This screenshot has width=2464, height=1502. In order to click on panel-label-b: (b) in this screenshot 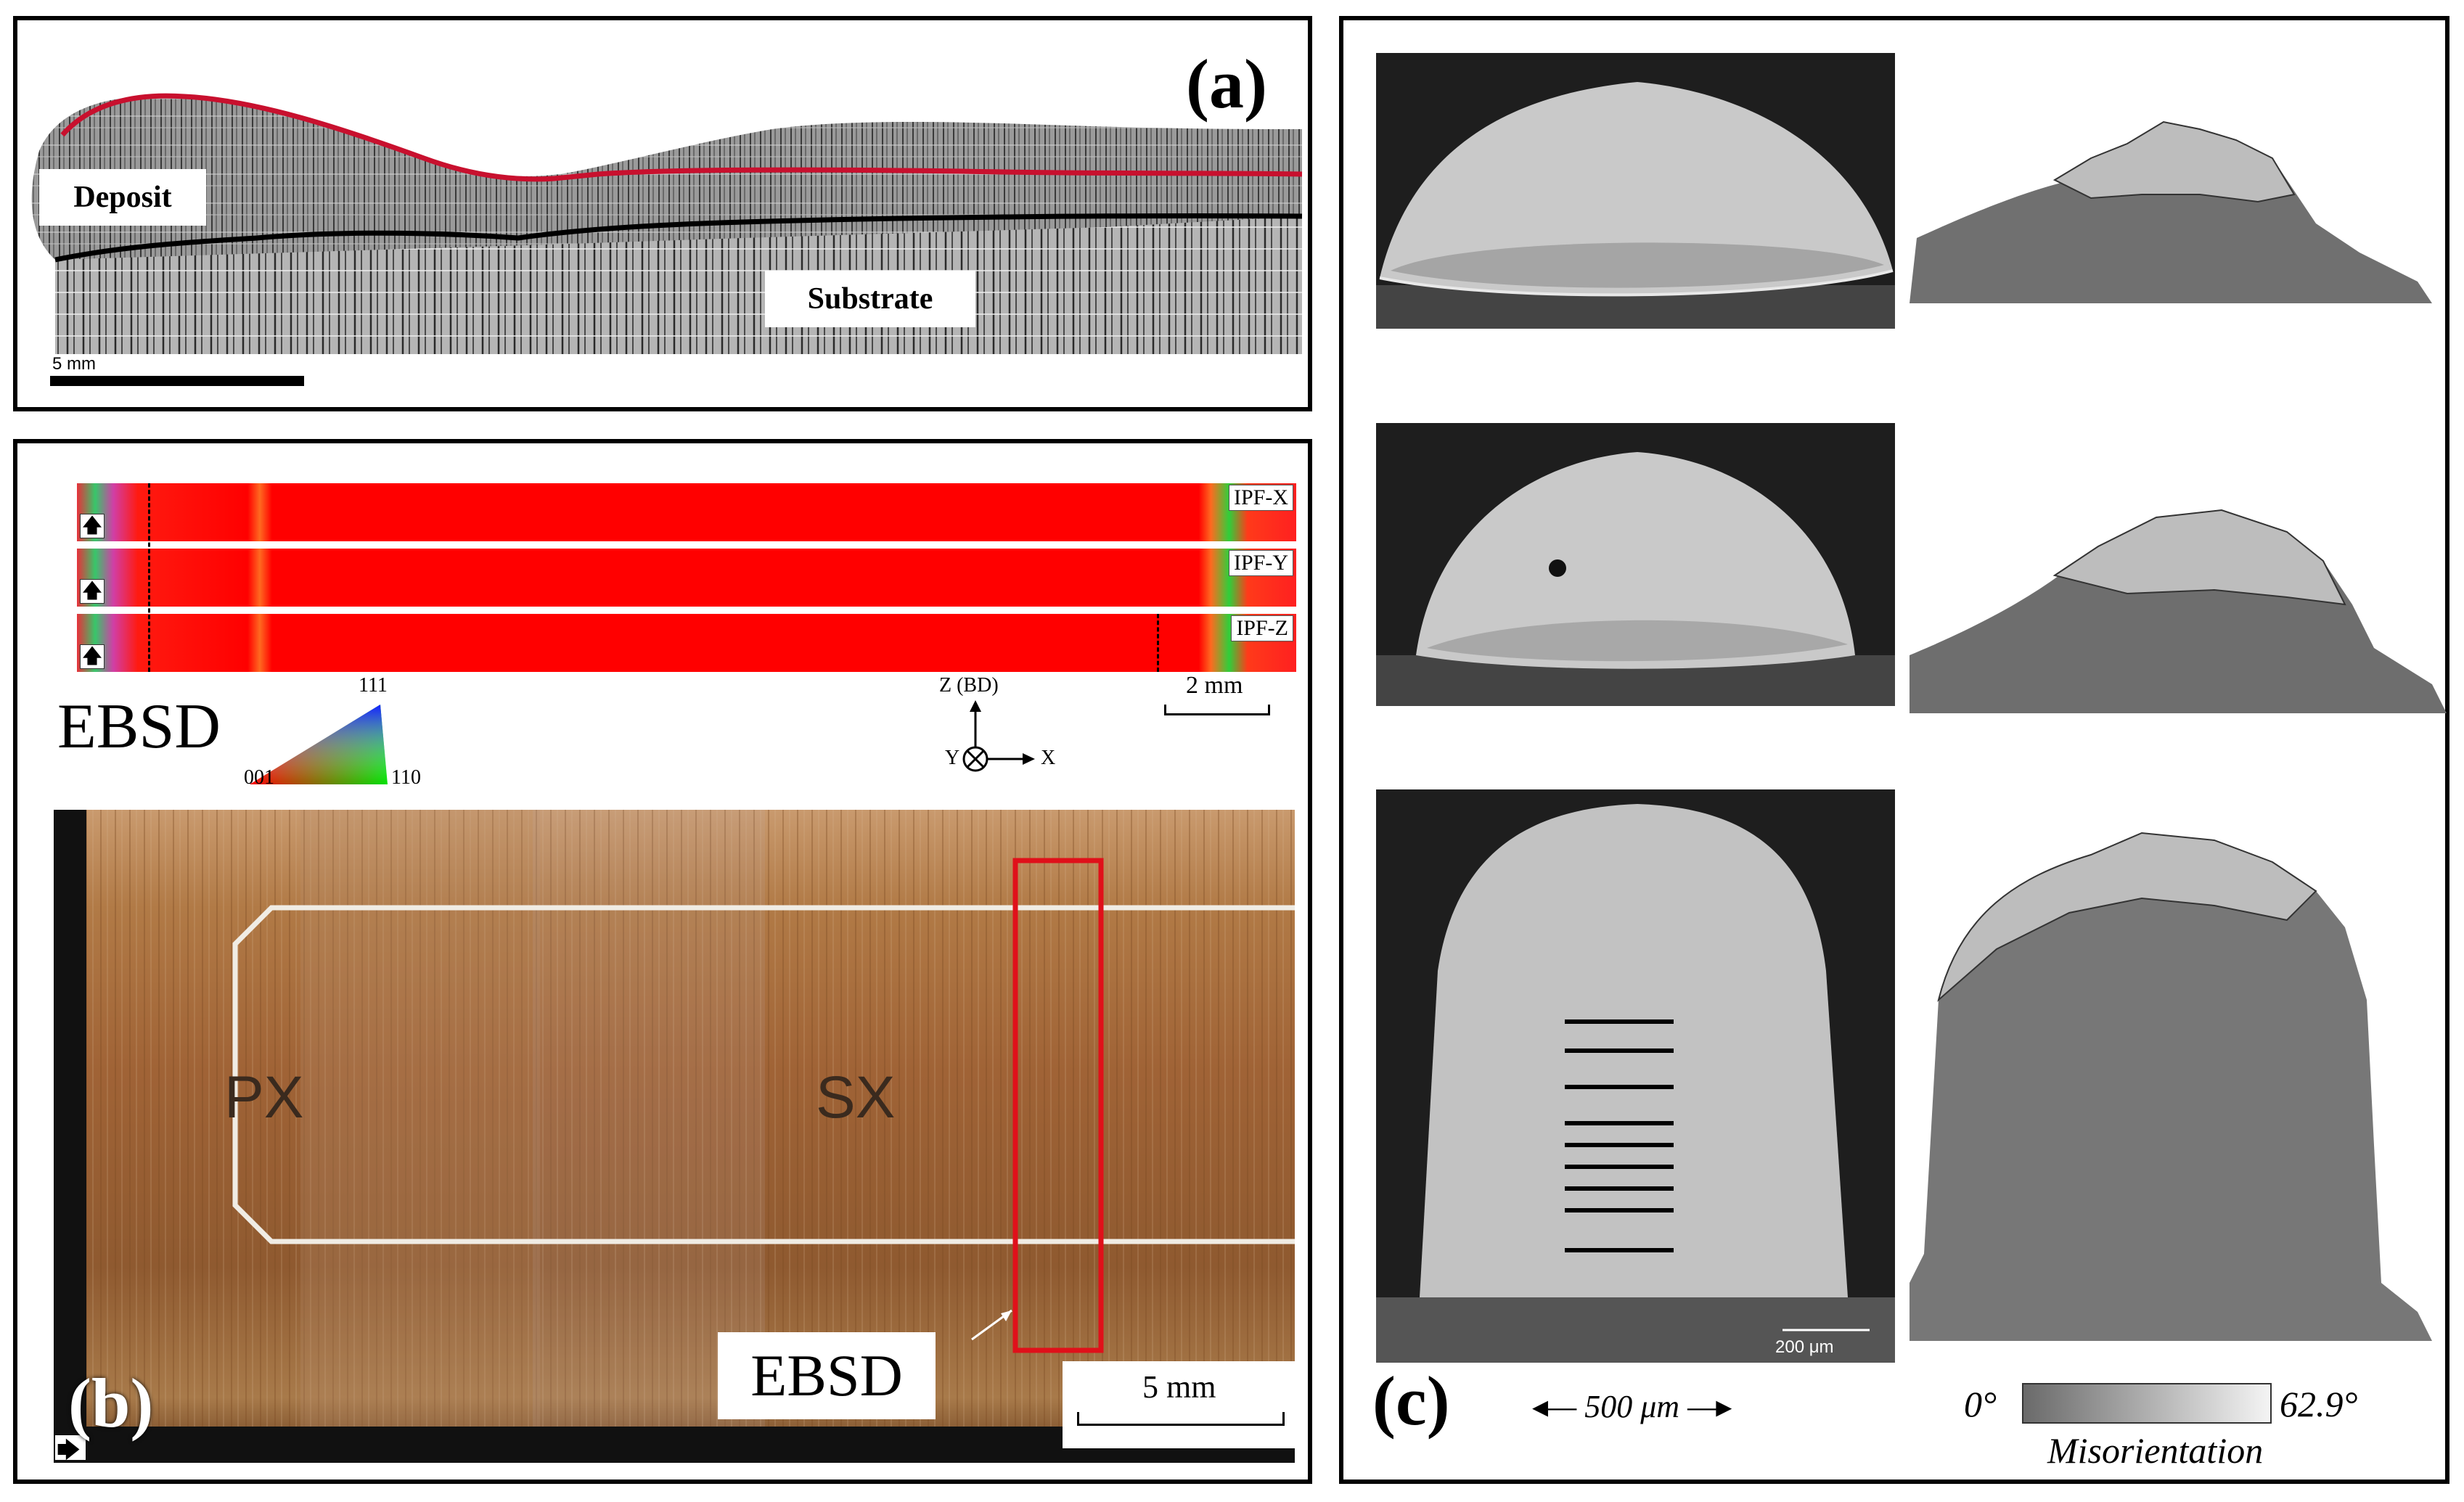, I will do `click(111, 1403)`.